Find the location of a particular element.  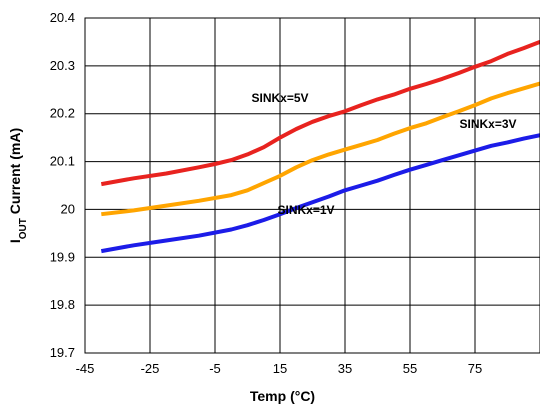

y-tick-label: 19.8 is located at coordinates (62, 304).